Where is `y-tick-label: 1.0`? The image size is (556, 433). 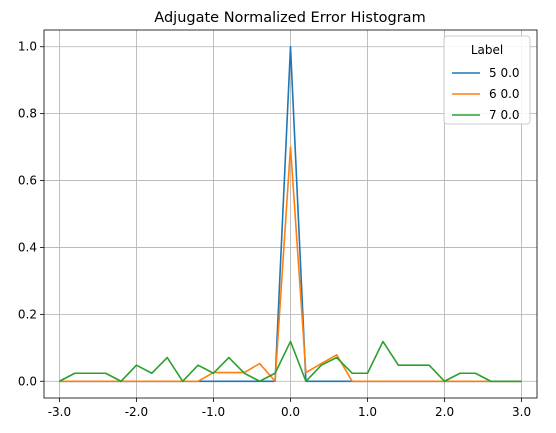
y-tick-label: 1.0 is located at coordinates (27, 47).